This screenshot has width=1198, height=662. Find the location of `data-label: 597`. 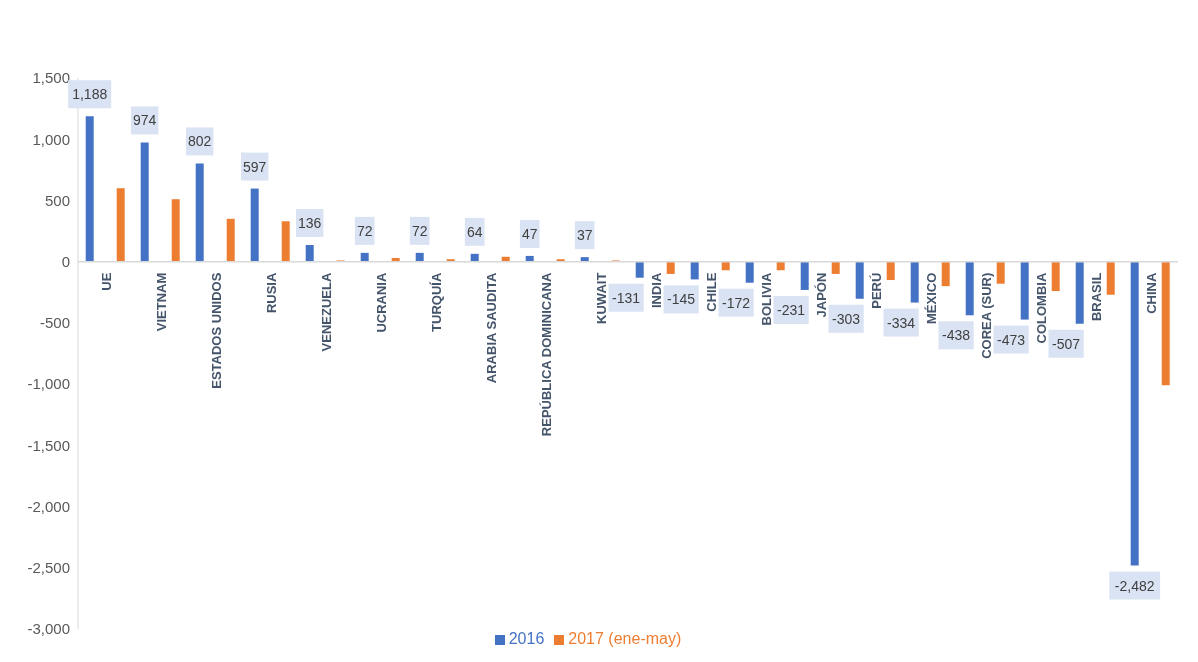

data-label: 597 is located at coordinates (255, 166).